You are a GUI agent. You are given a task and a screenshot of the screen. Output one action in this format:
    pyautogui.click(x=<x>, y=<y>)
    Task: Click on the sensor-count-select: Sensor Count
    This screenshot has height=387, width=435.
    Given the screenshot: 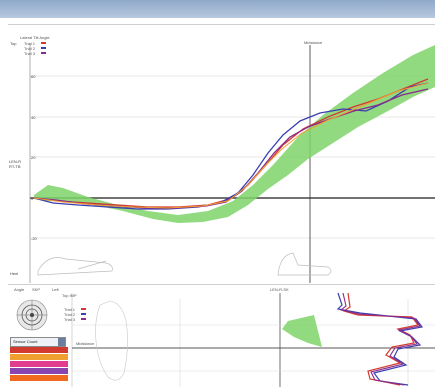 What is the action you would take?
    pyautogui.click(x=38, y=342)
    